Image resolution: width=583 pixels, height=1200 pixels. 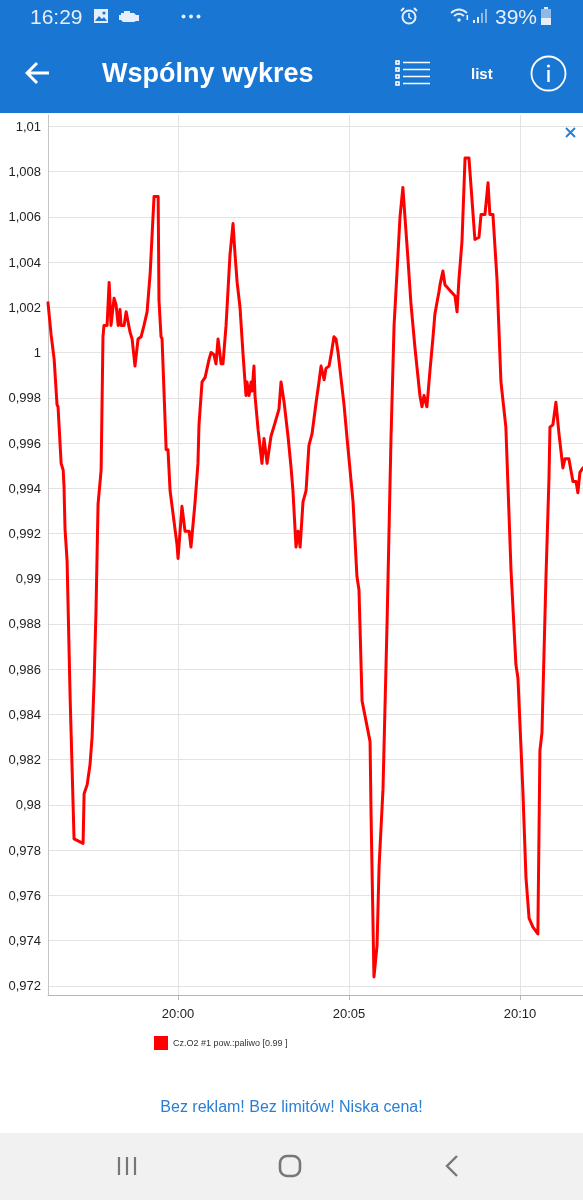 I want to click on y-tick-label: 1,004, so click(x=24, y=262).